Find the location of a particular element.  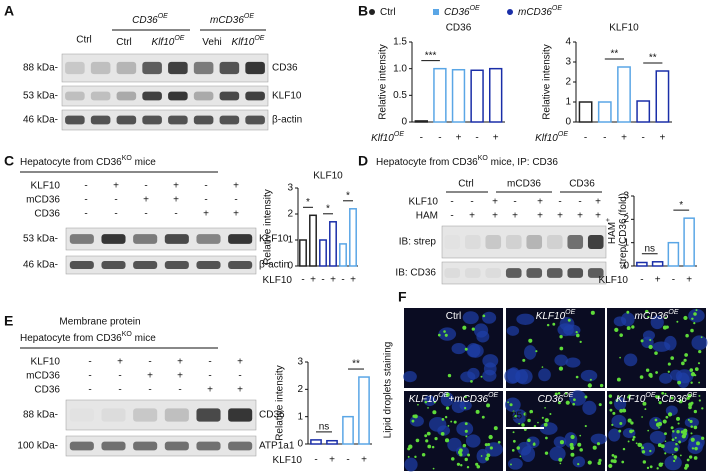

text-part: CD36 is located at coordinates (551, 399).